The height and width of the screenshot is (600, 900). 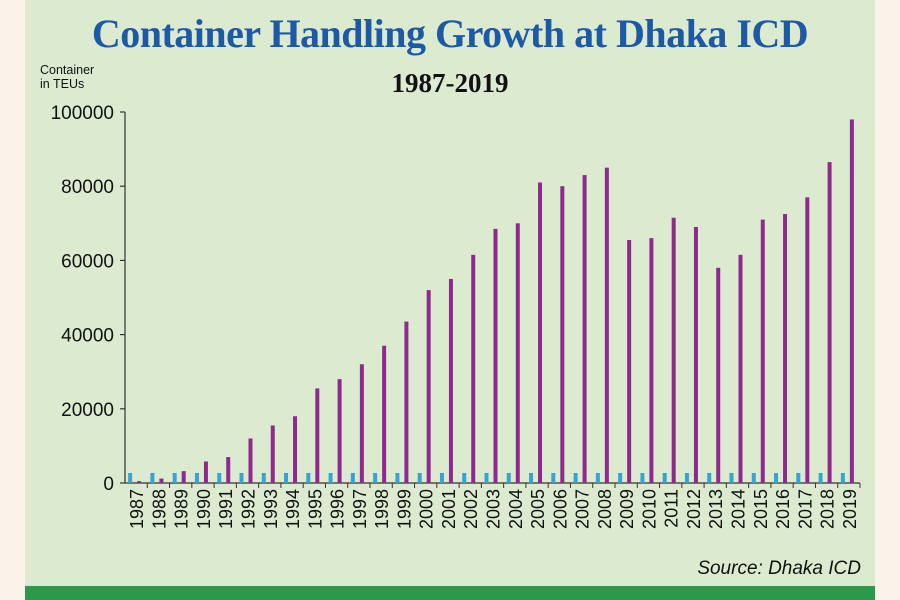 I want to click on x-tick-label: 1990, so click(x=204, y=509).